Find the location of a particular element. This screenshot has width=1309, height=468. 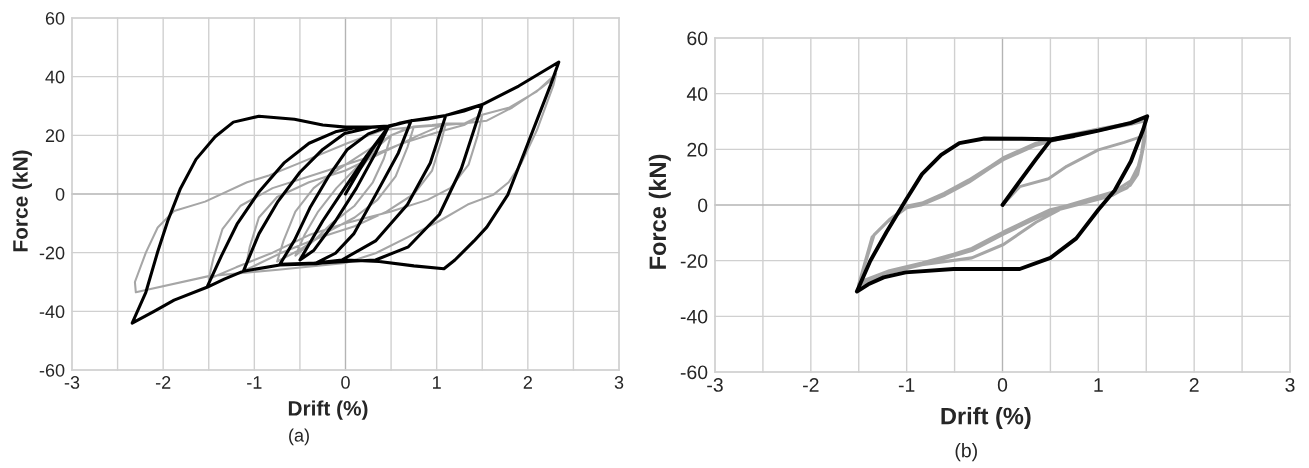

text: (b) is located at coordinates (966, 452).